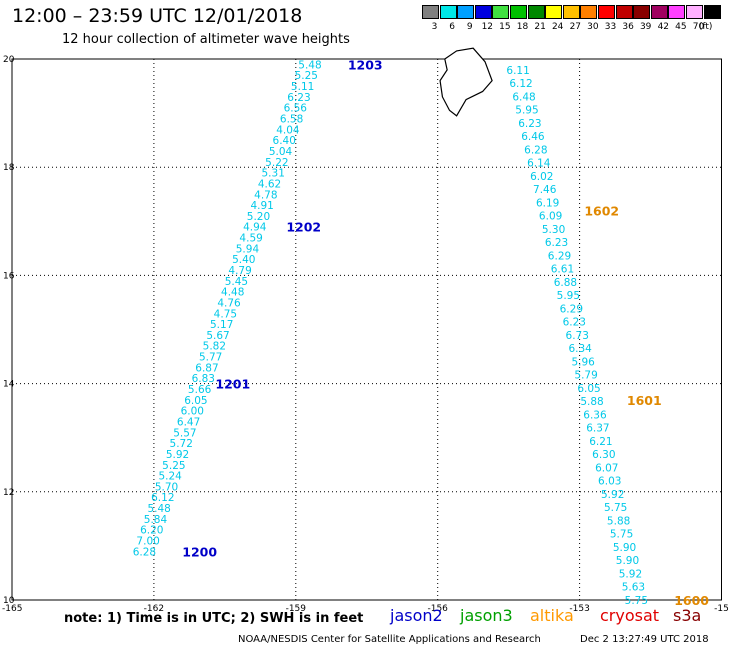 The image size is (740, 650). I want to click on color-scale-label: 42, so click(663, 27).